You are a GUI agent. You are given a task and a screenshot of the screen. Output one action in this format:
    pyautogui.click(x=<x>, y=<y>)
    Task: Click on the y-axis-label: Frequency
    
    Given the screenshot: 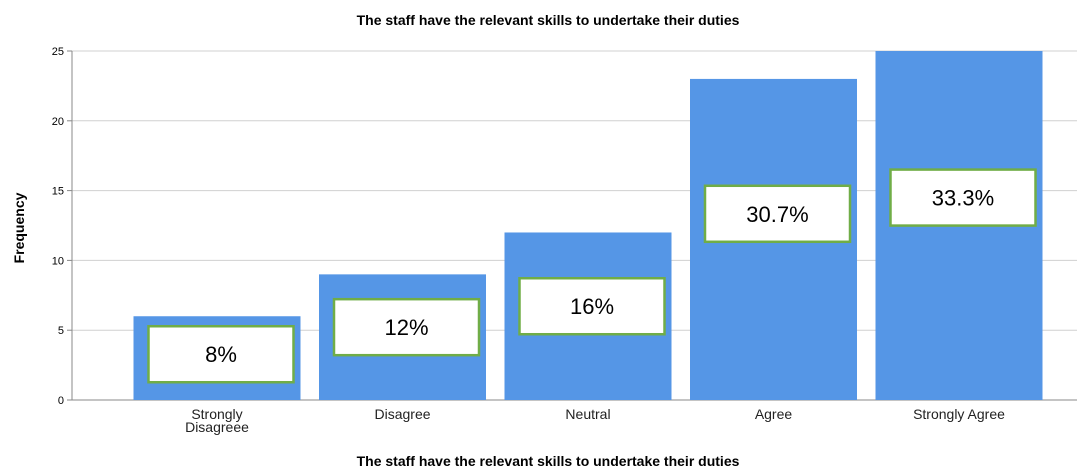 What is the action you would take?
    pyautogui.click(x=19, y=227)
    